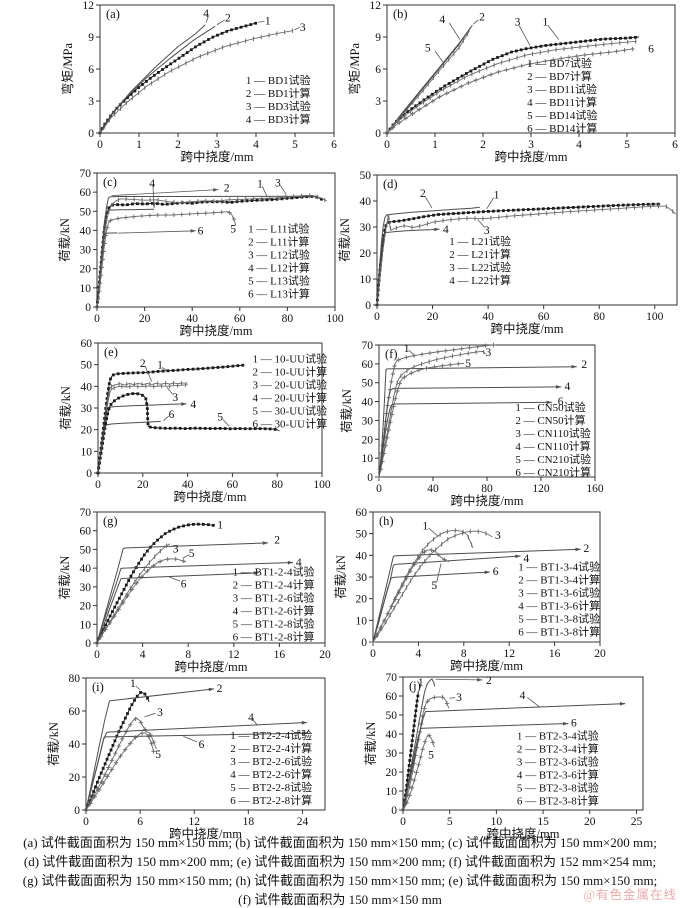 Image resolution: width=680 pixels, height=908 pixels. What do you see at coordinates (274, 624) in the screenshot?
I see `legend-item: 5 — BT1-2-8试验` at bounding box center [274, 624].